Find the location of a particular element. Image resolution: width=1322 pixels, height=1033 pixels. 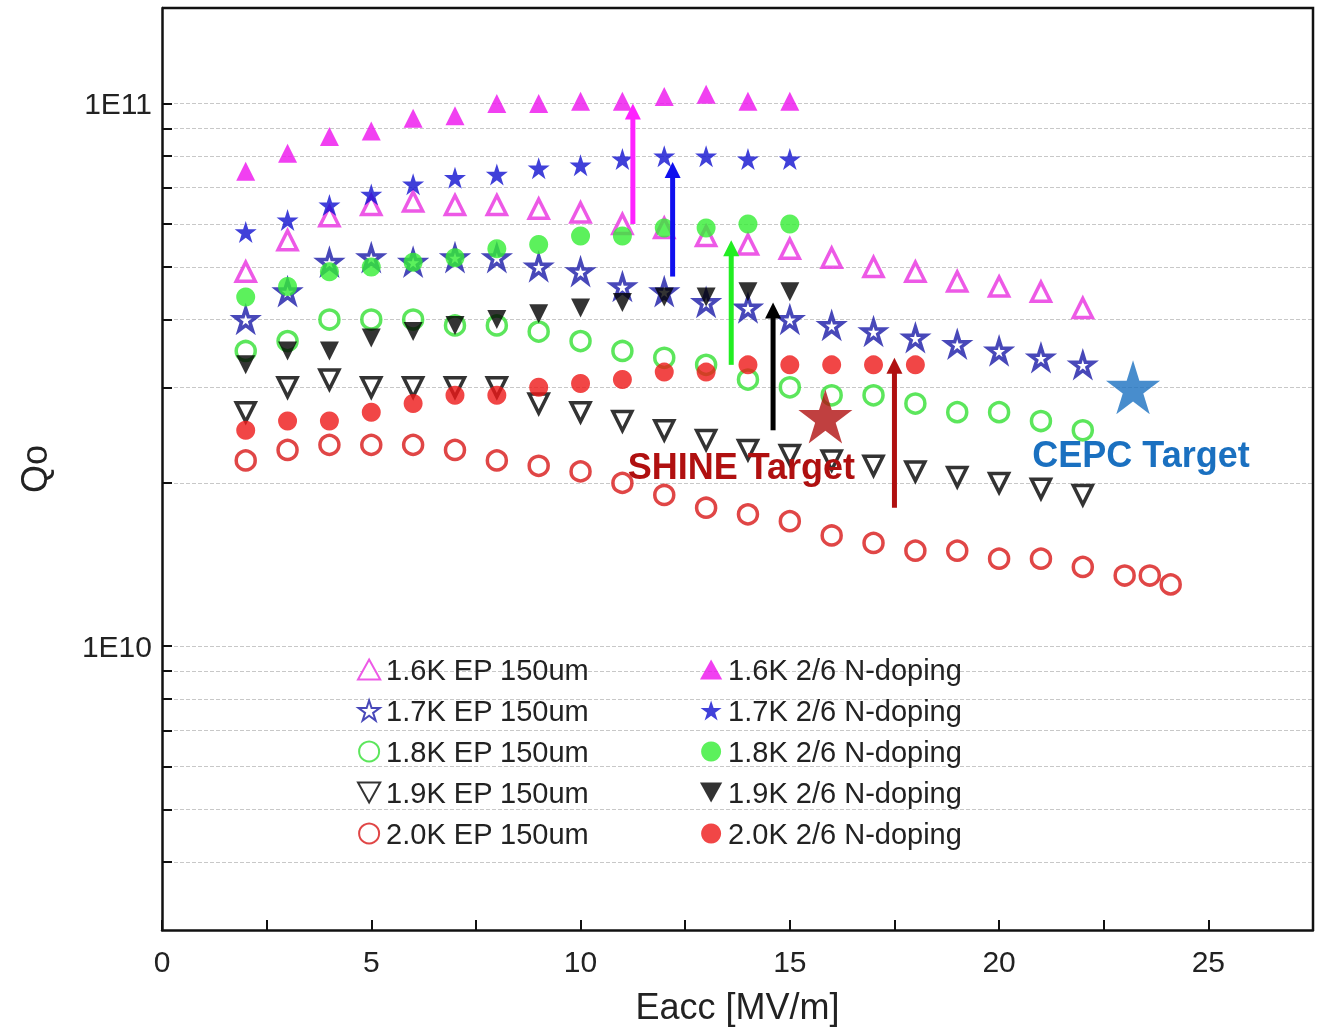

x-axis-title: Eacc [MV/m] is located at coordinates (737, 1006).